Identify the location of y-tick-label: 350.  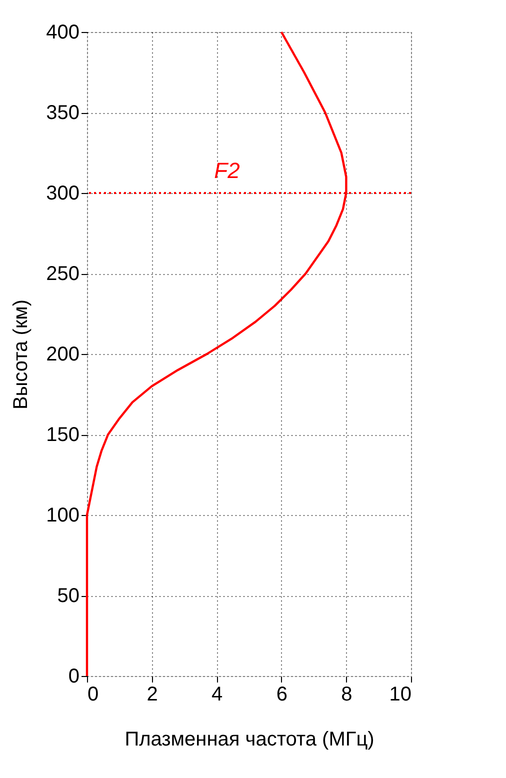
(63, 113).